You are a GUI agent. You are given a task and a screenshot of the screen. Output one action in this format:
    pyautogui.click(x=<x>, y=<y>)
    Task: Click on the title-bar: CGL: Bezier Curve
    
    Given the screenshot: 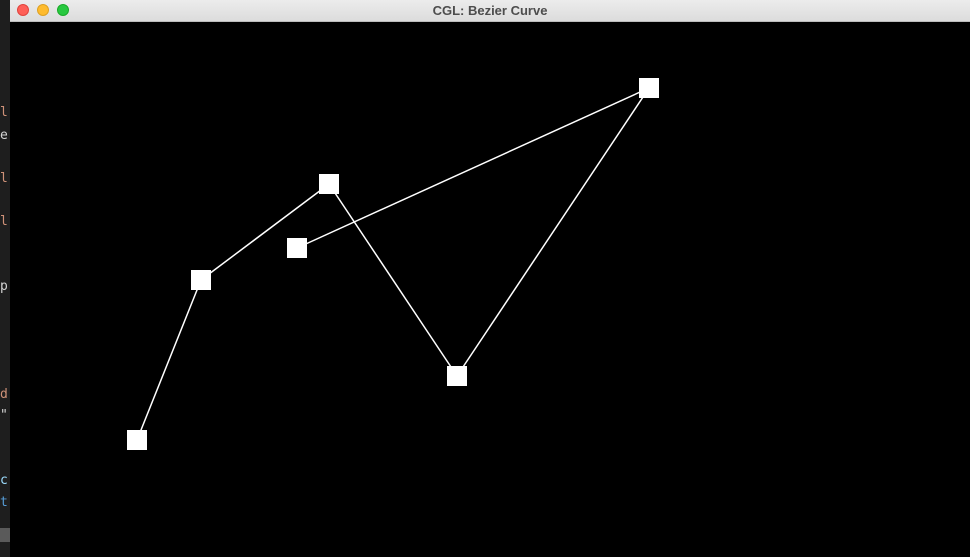 What is the action you would take?
    pyautogui.click(x=490, y=11)
    